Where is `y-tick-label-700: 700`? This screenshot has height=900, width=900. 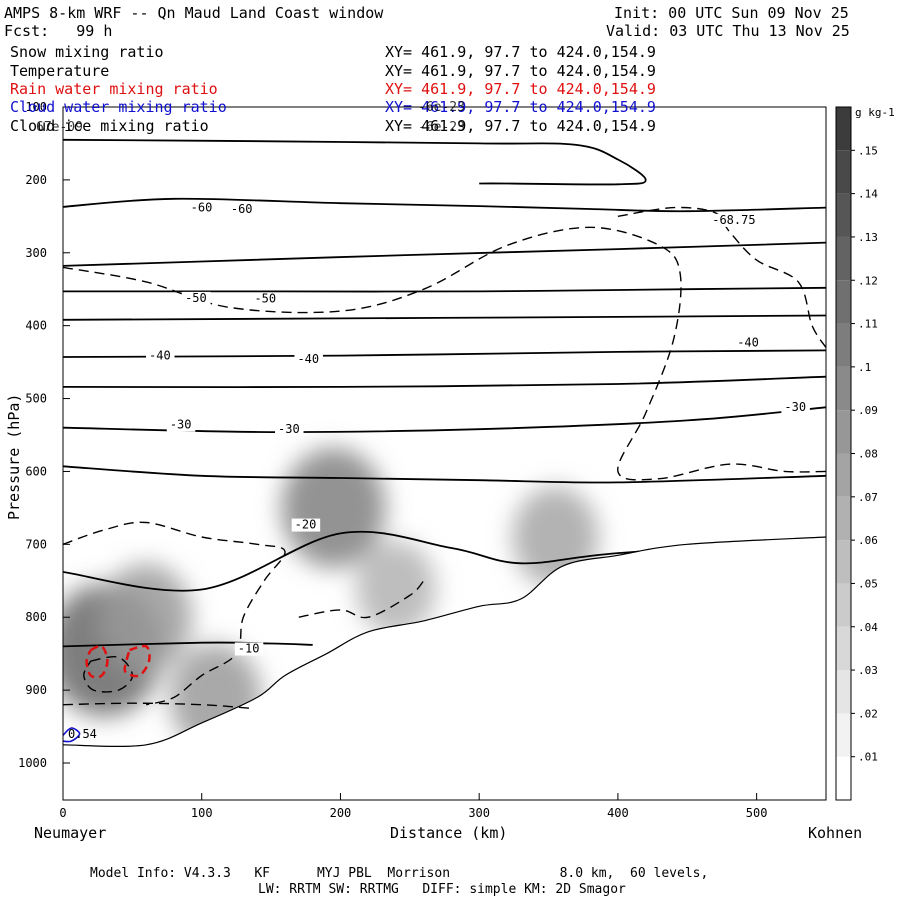 y-tick-label-700: 700 is located at coordinates (36, 544).